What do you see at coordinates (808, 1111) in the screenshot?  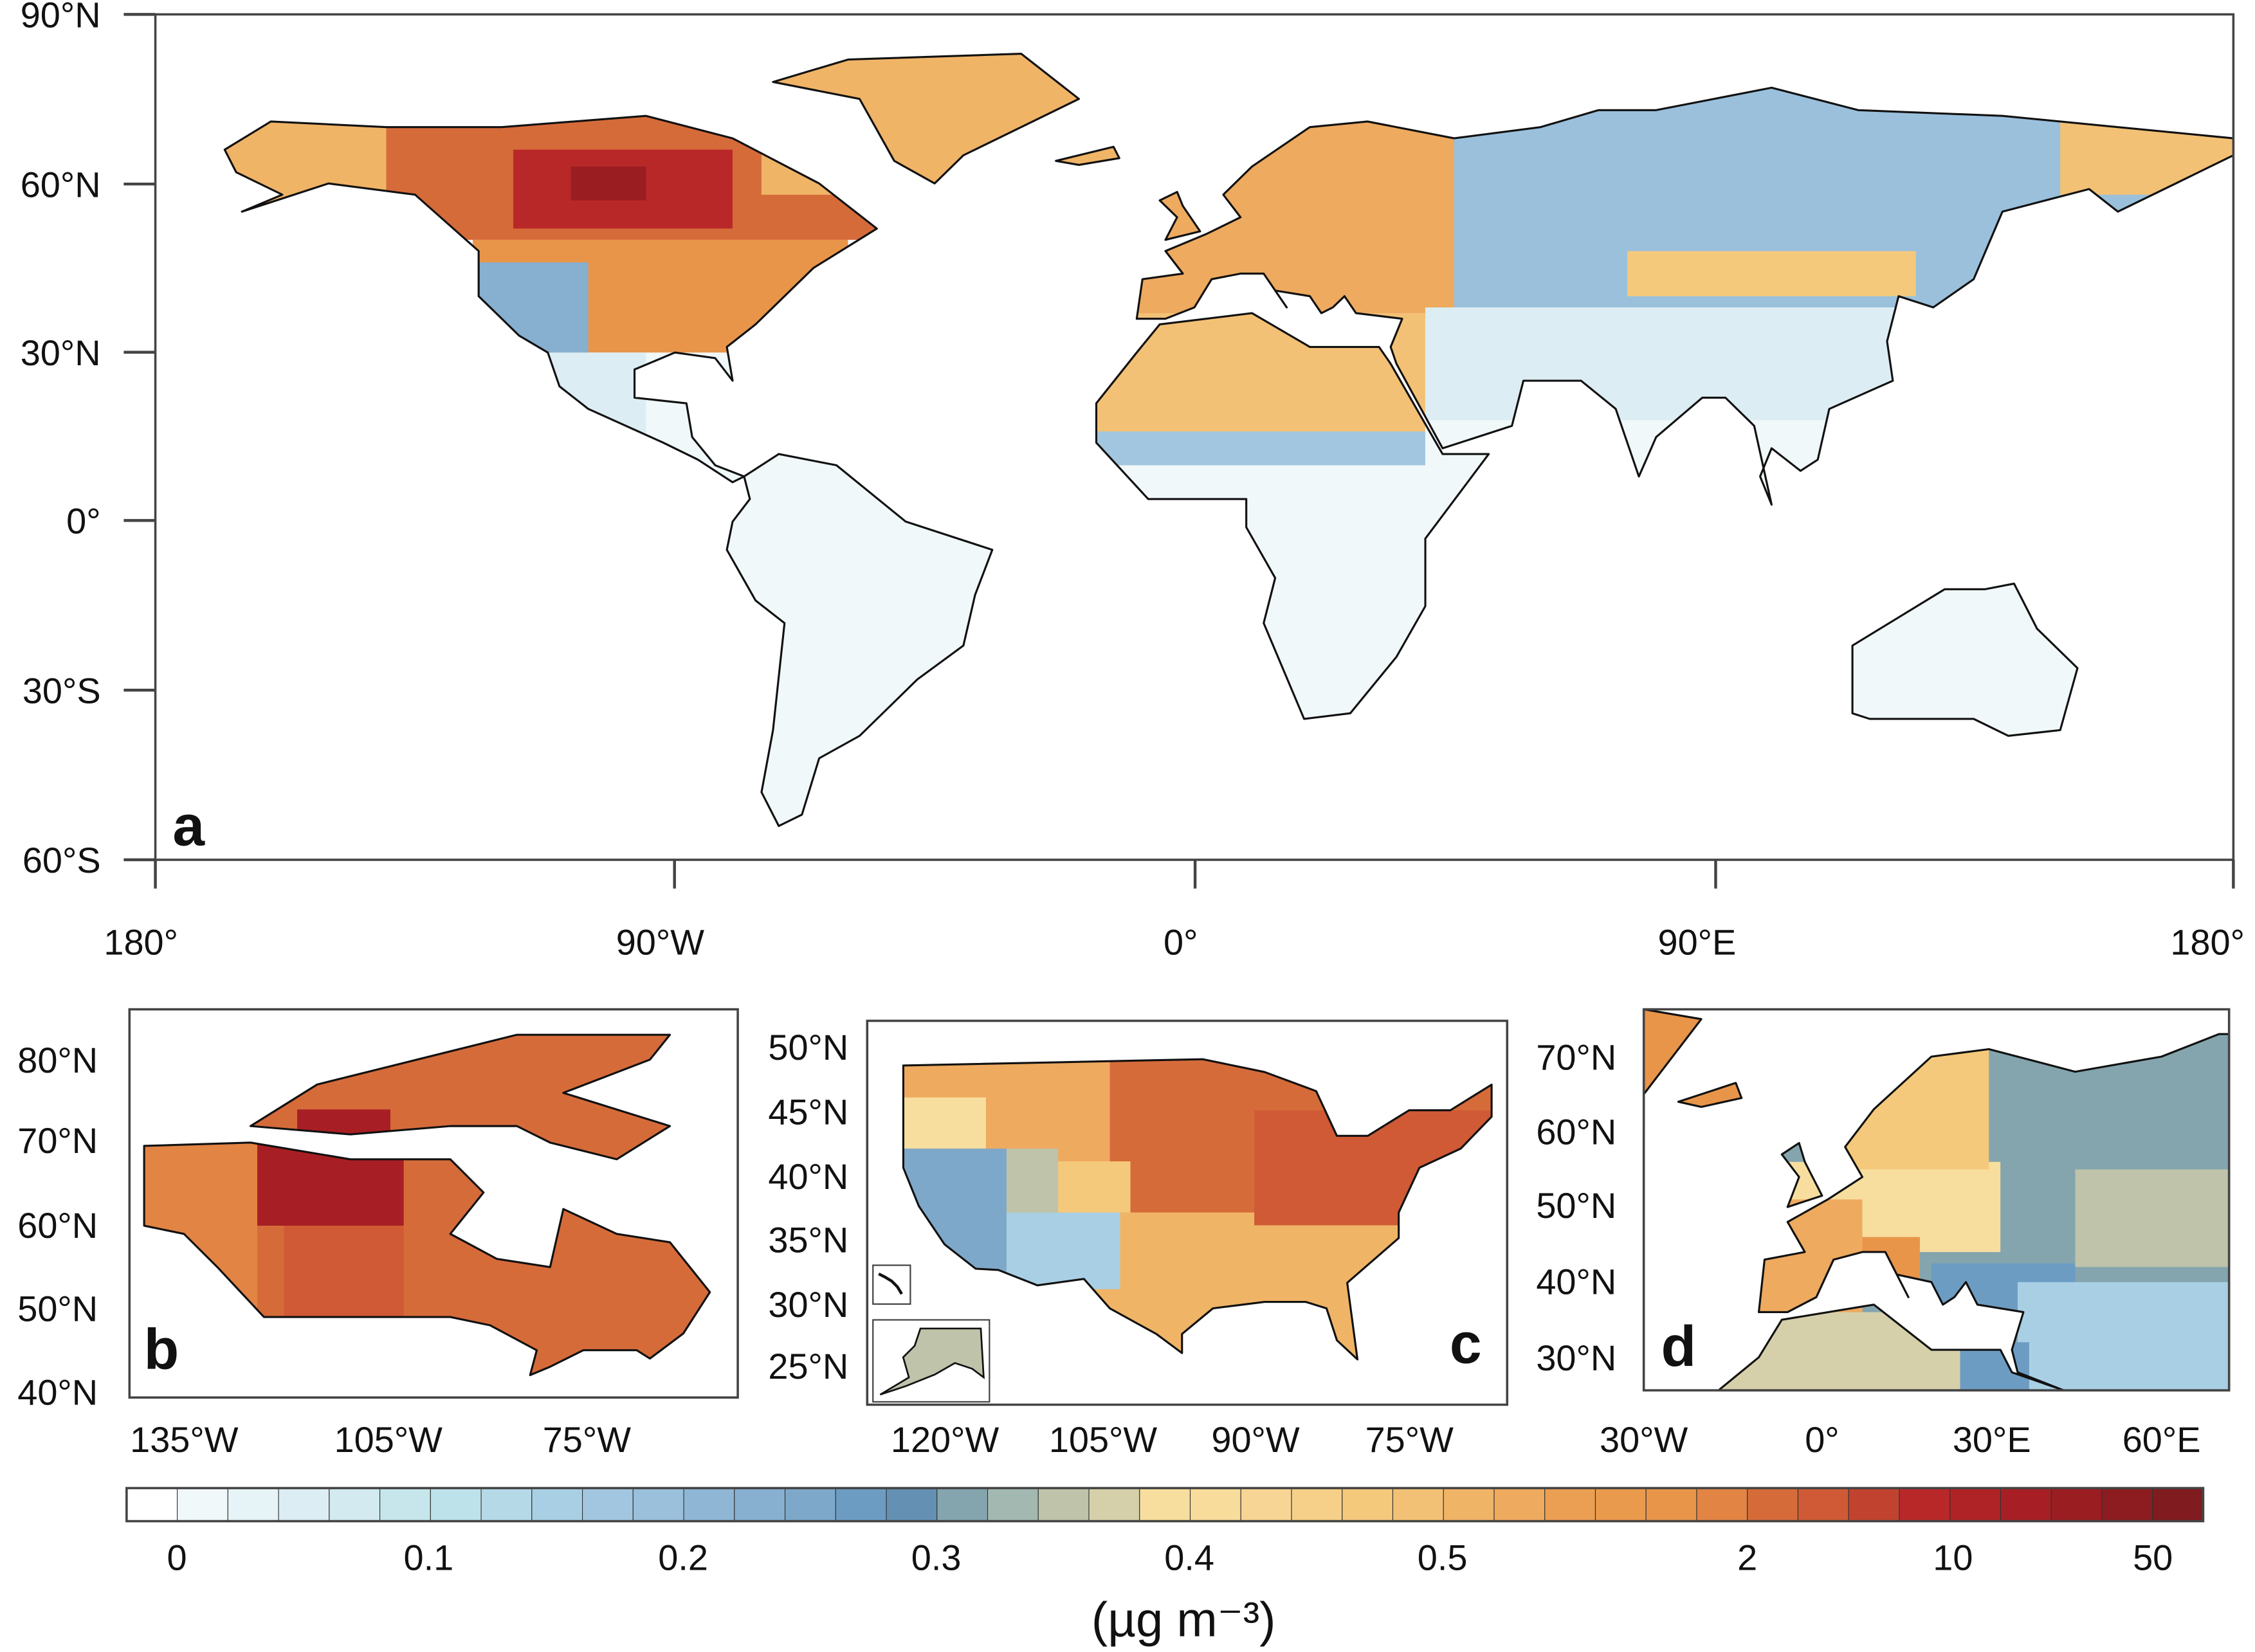 I see `lat-tick: 45°N` at bounding box center [808, 1111].